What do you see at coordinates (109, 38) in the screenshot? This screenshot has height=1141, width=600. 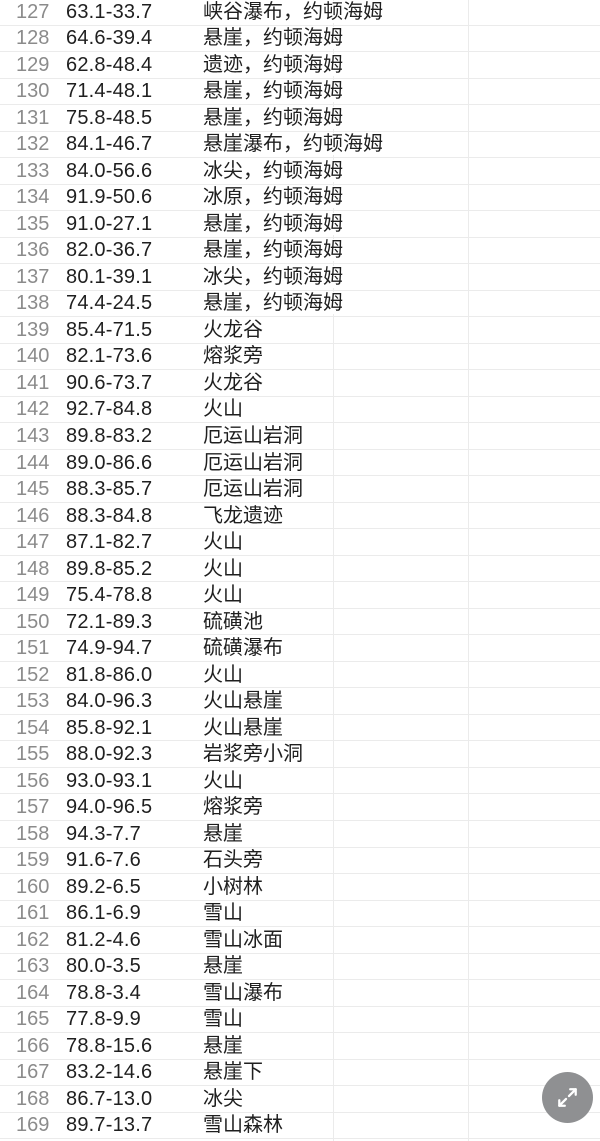 I see `coordinate-cell: 64.6-39.4` at bounding box center [109, 38].